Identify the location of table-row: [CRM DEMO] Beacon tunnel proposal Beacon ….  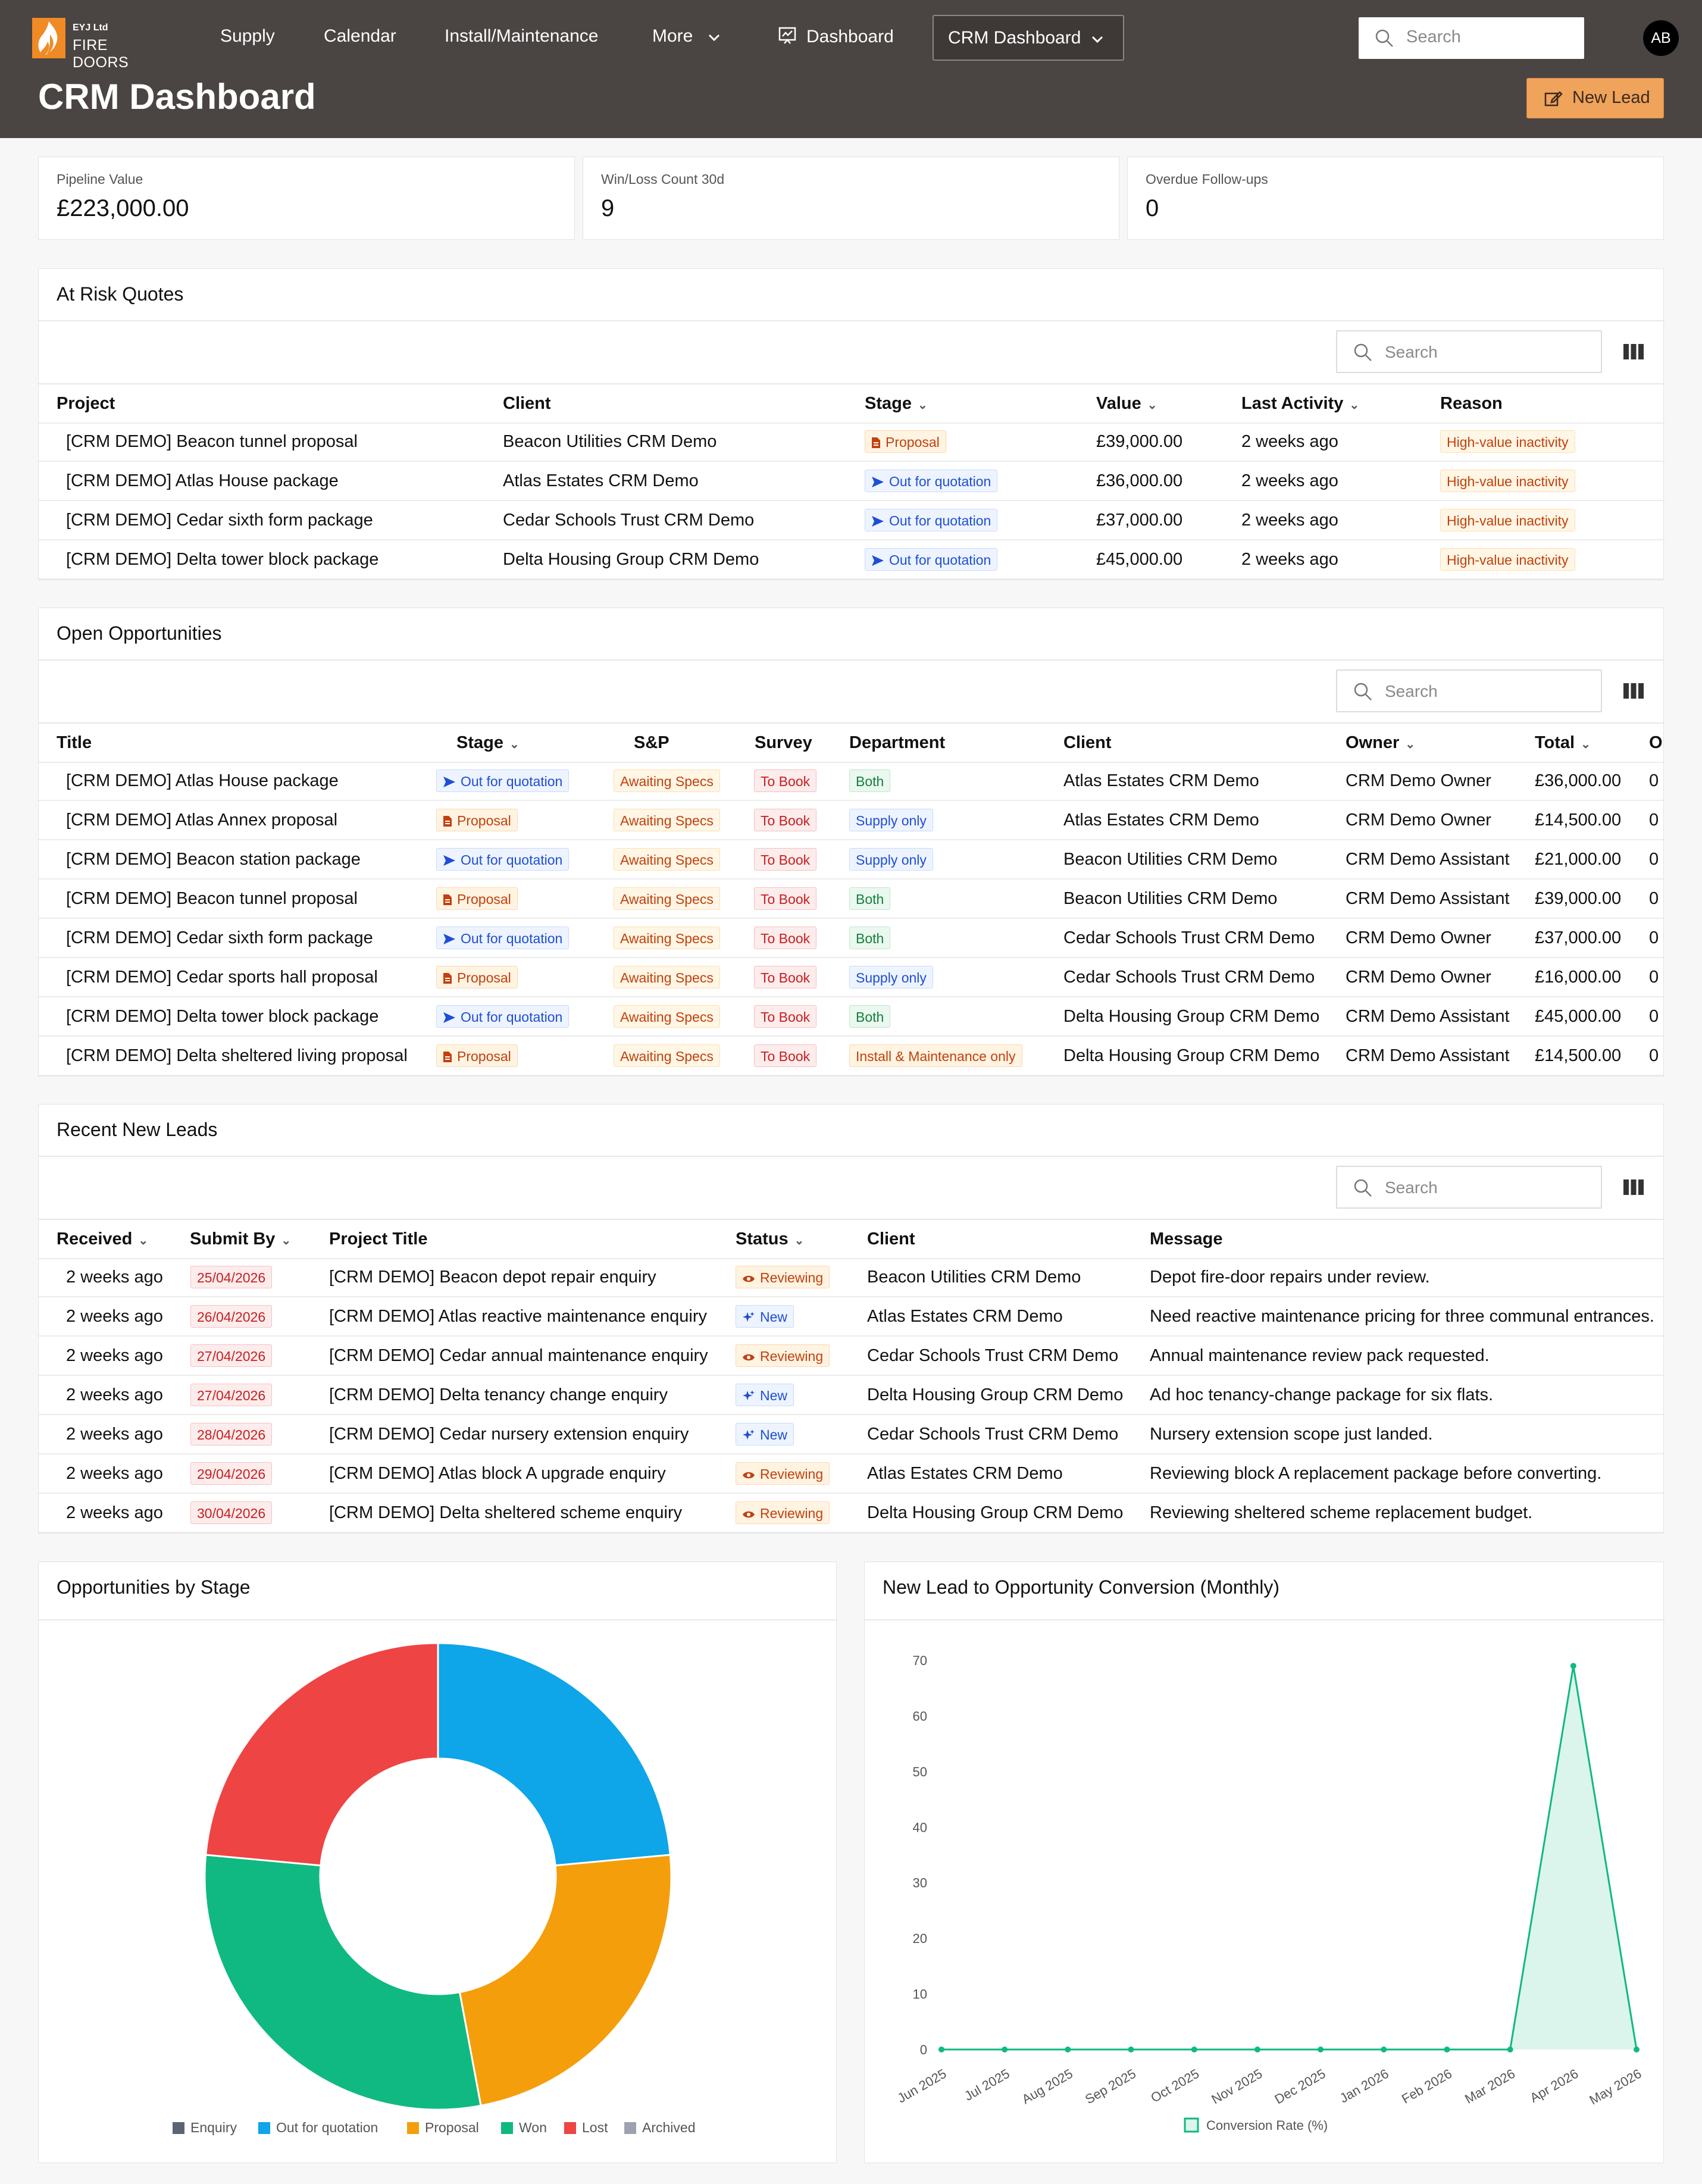
(852, 442).